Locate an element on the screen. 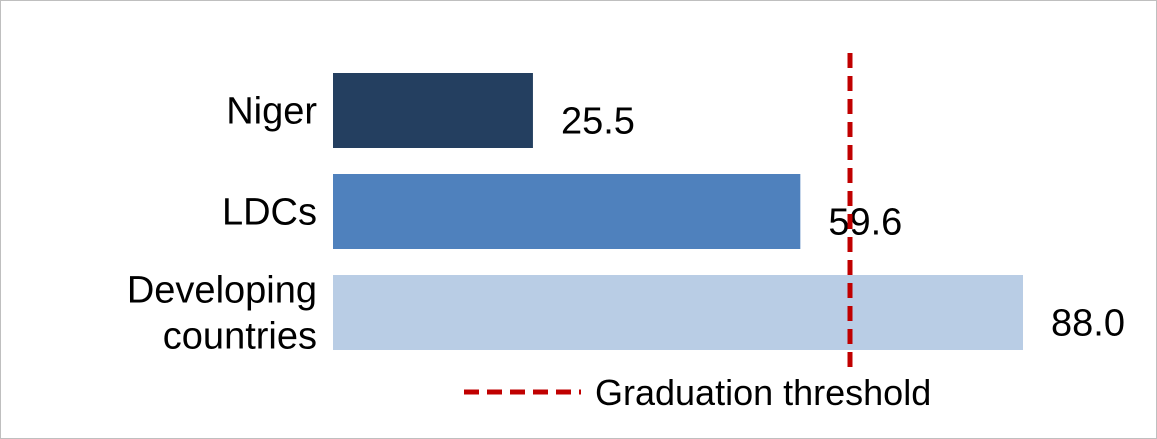 Image resolution: width=1157 pixels, height=439 pixels. category-label-line: LDCs is located at coordinates (269, 213).